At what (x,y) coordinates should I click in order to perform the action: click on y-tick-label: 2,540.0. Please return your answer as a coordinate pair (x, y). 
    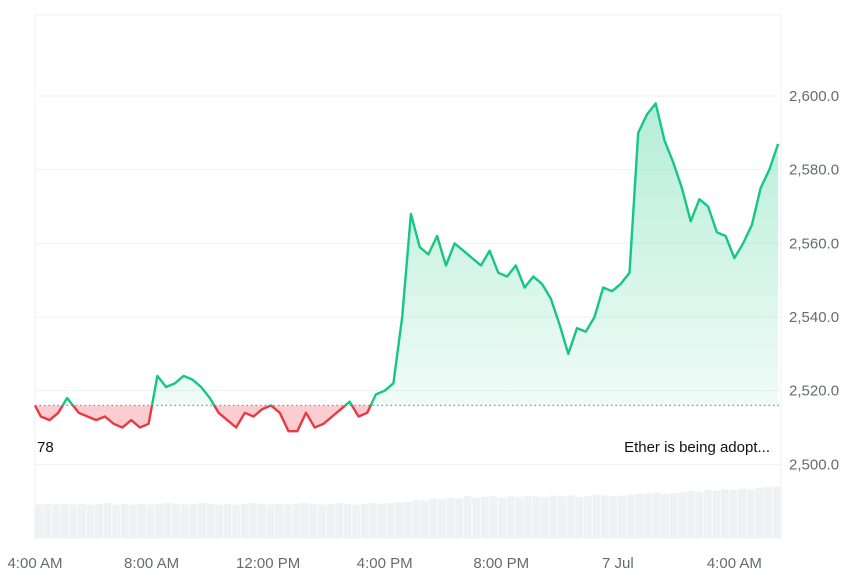
    Looking at the image, I should click on (814, 317).